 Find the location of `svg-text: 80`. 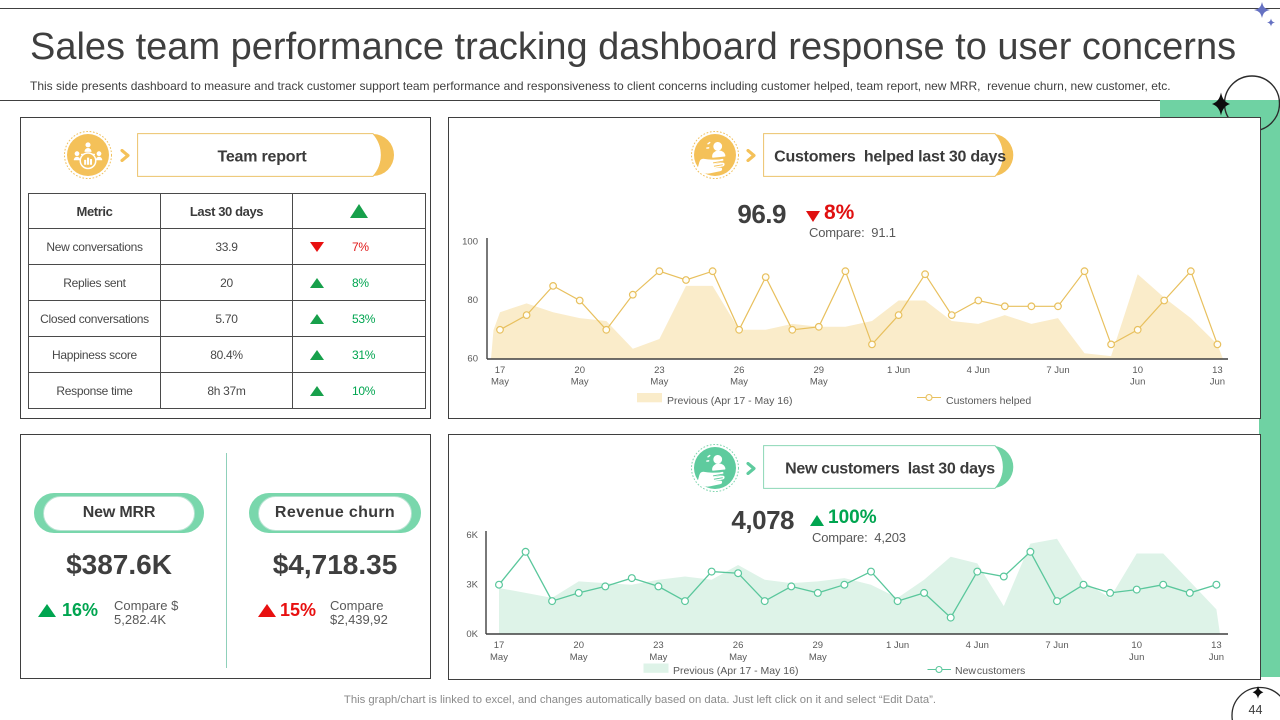

svg-text: 80 is located at coordinates (472, 300).